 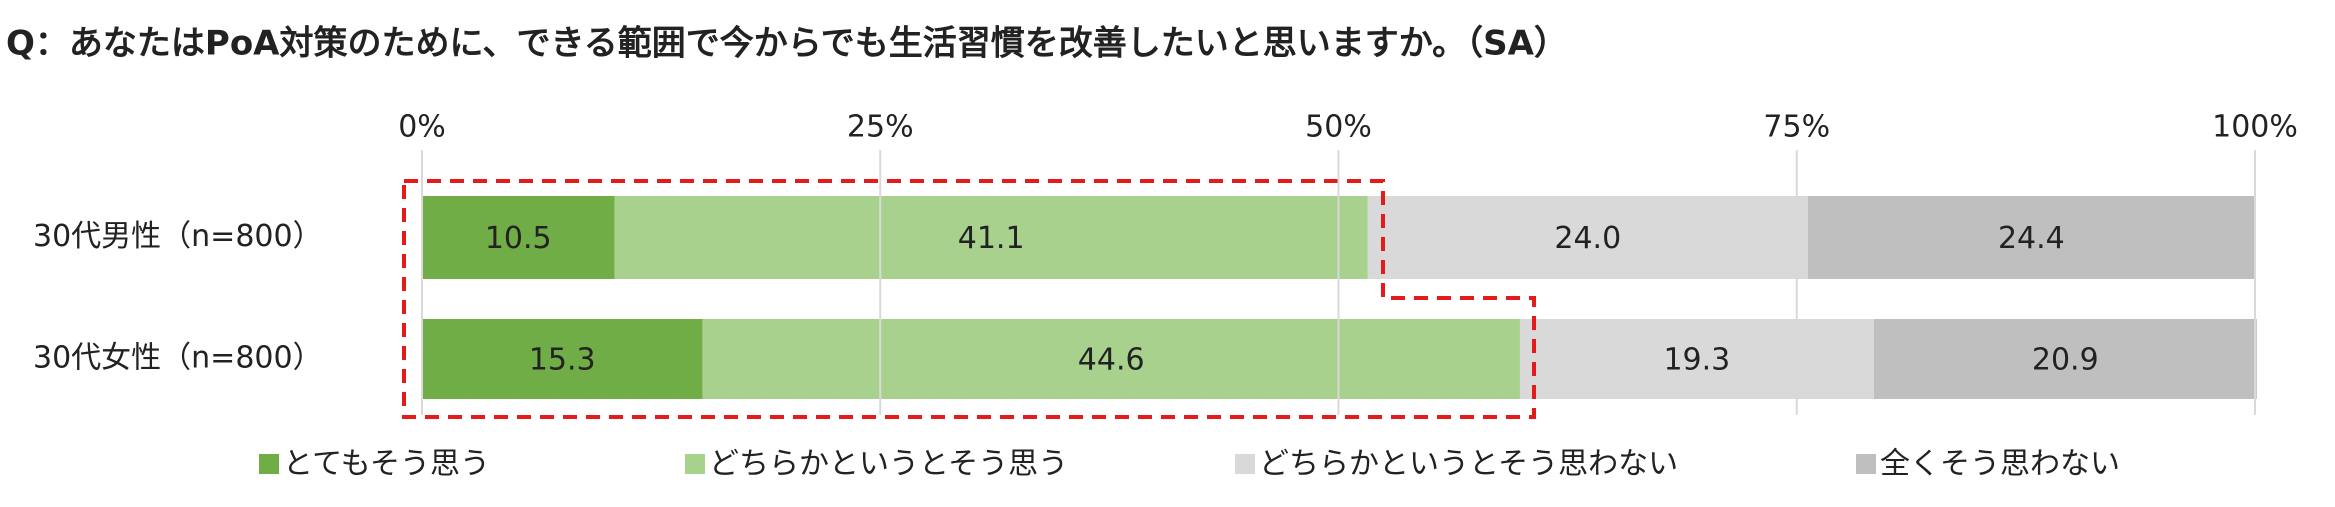 I want to click on data-label: 44.6, so click(x=1111, y=360).